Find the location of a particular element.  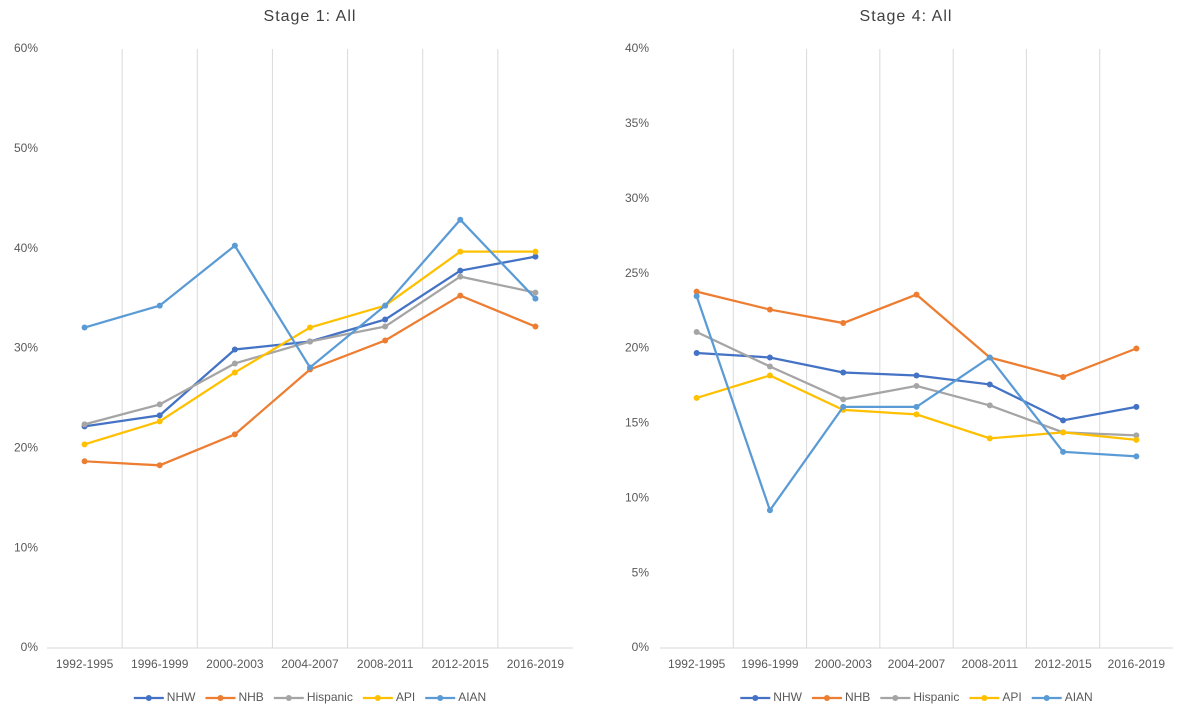

y-tick-label: 0% is located at coordinates (641, 647).